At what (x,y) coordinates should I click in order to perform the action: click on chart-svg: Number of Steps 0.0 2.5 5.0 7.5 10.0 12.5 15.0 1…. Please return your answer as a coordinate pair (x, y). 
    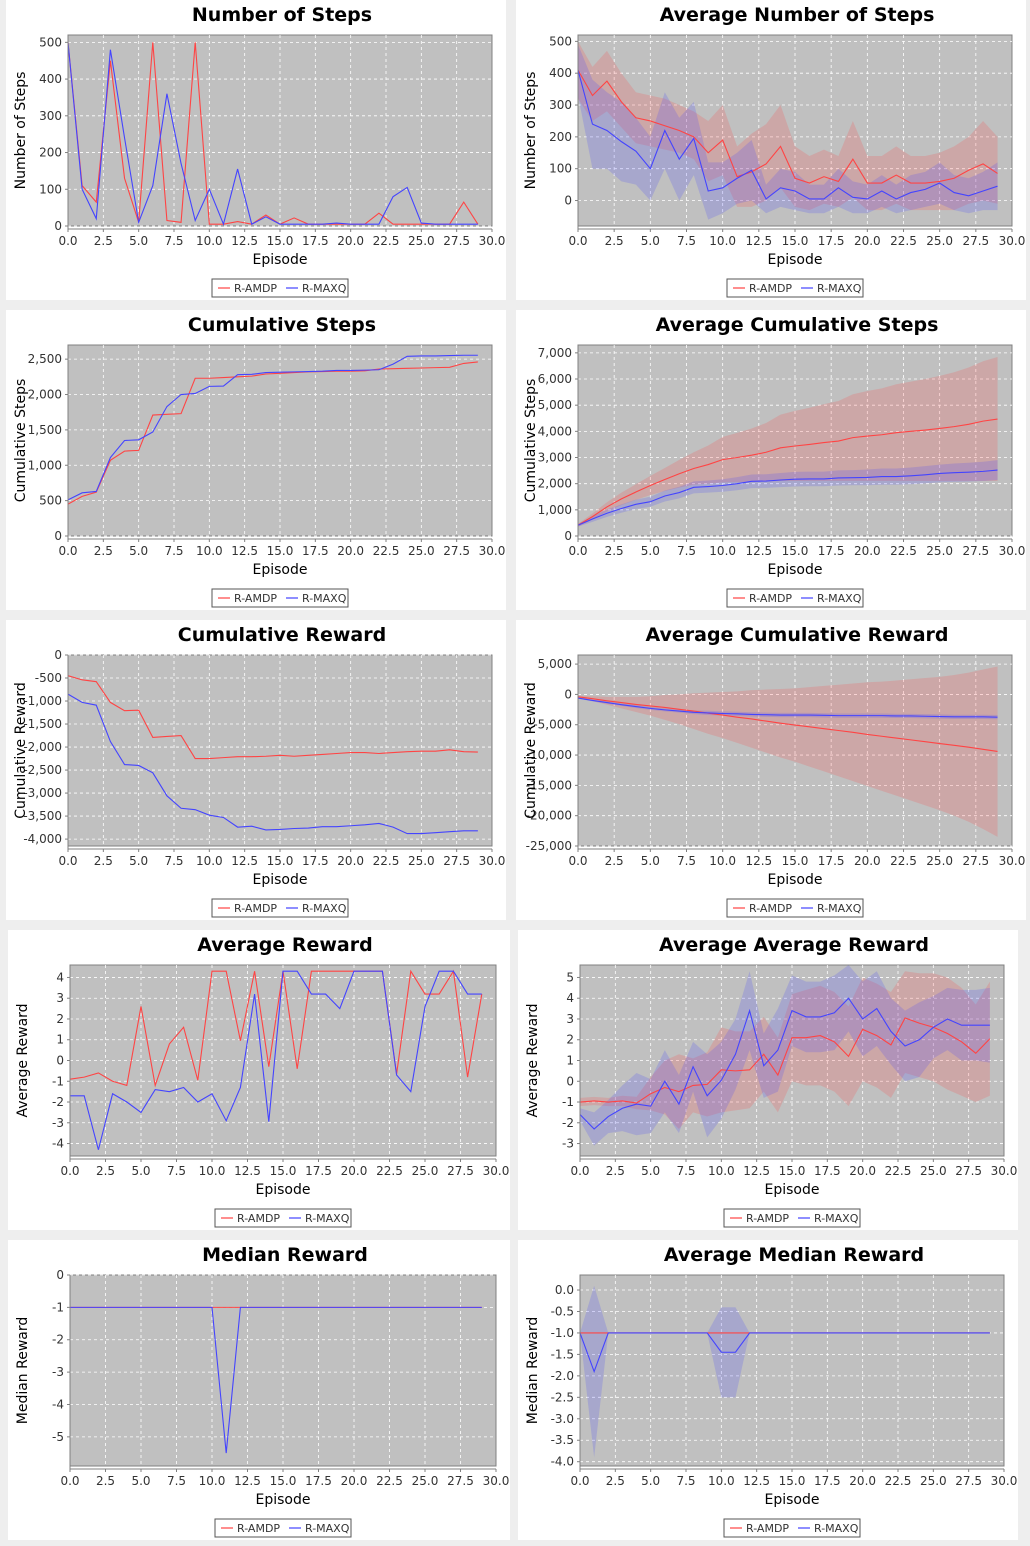
    Looking at the image, I should click on (259, 151).